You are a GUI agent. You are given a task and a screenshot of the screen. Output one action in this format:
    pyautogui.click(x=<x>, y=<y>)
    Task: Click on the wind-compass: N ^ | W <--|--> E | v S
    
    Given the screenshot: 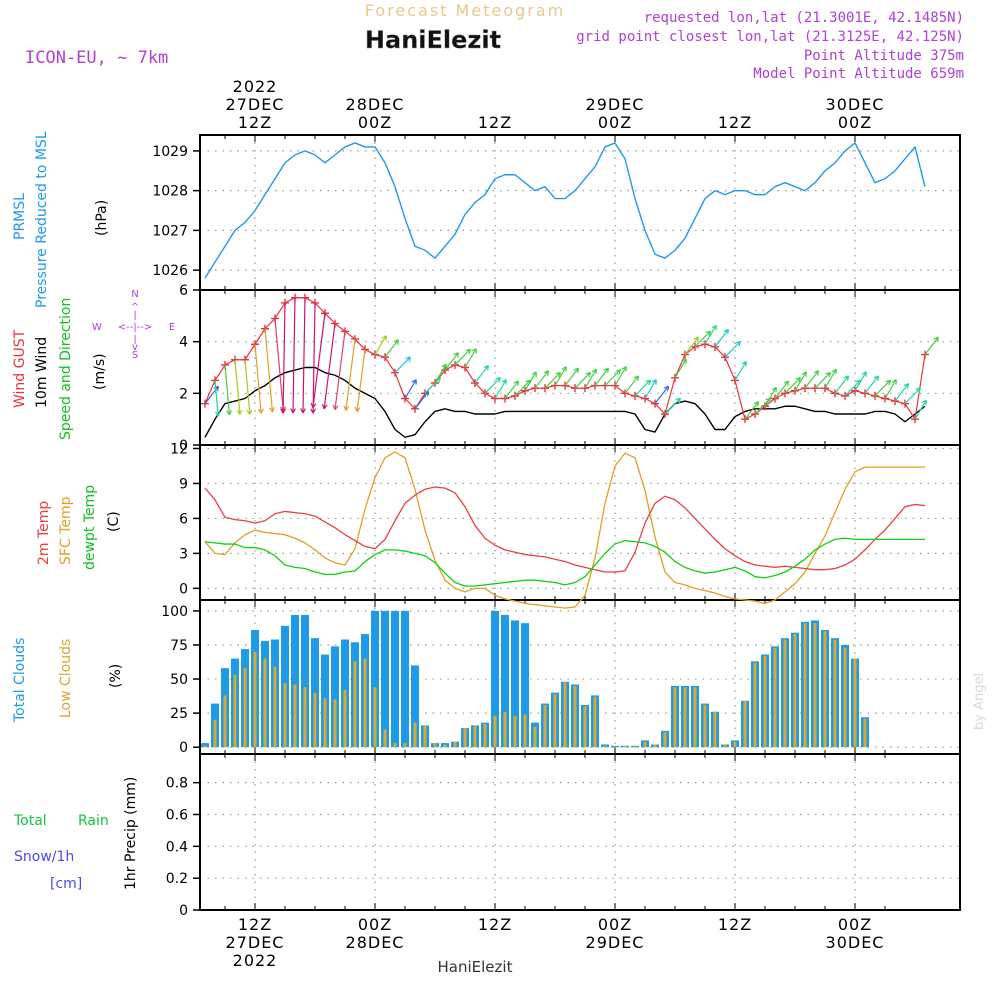 What is the action you would take?
    pyautogui.click(x=133, y=325)
    